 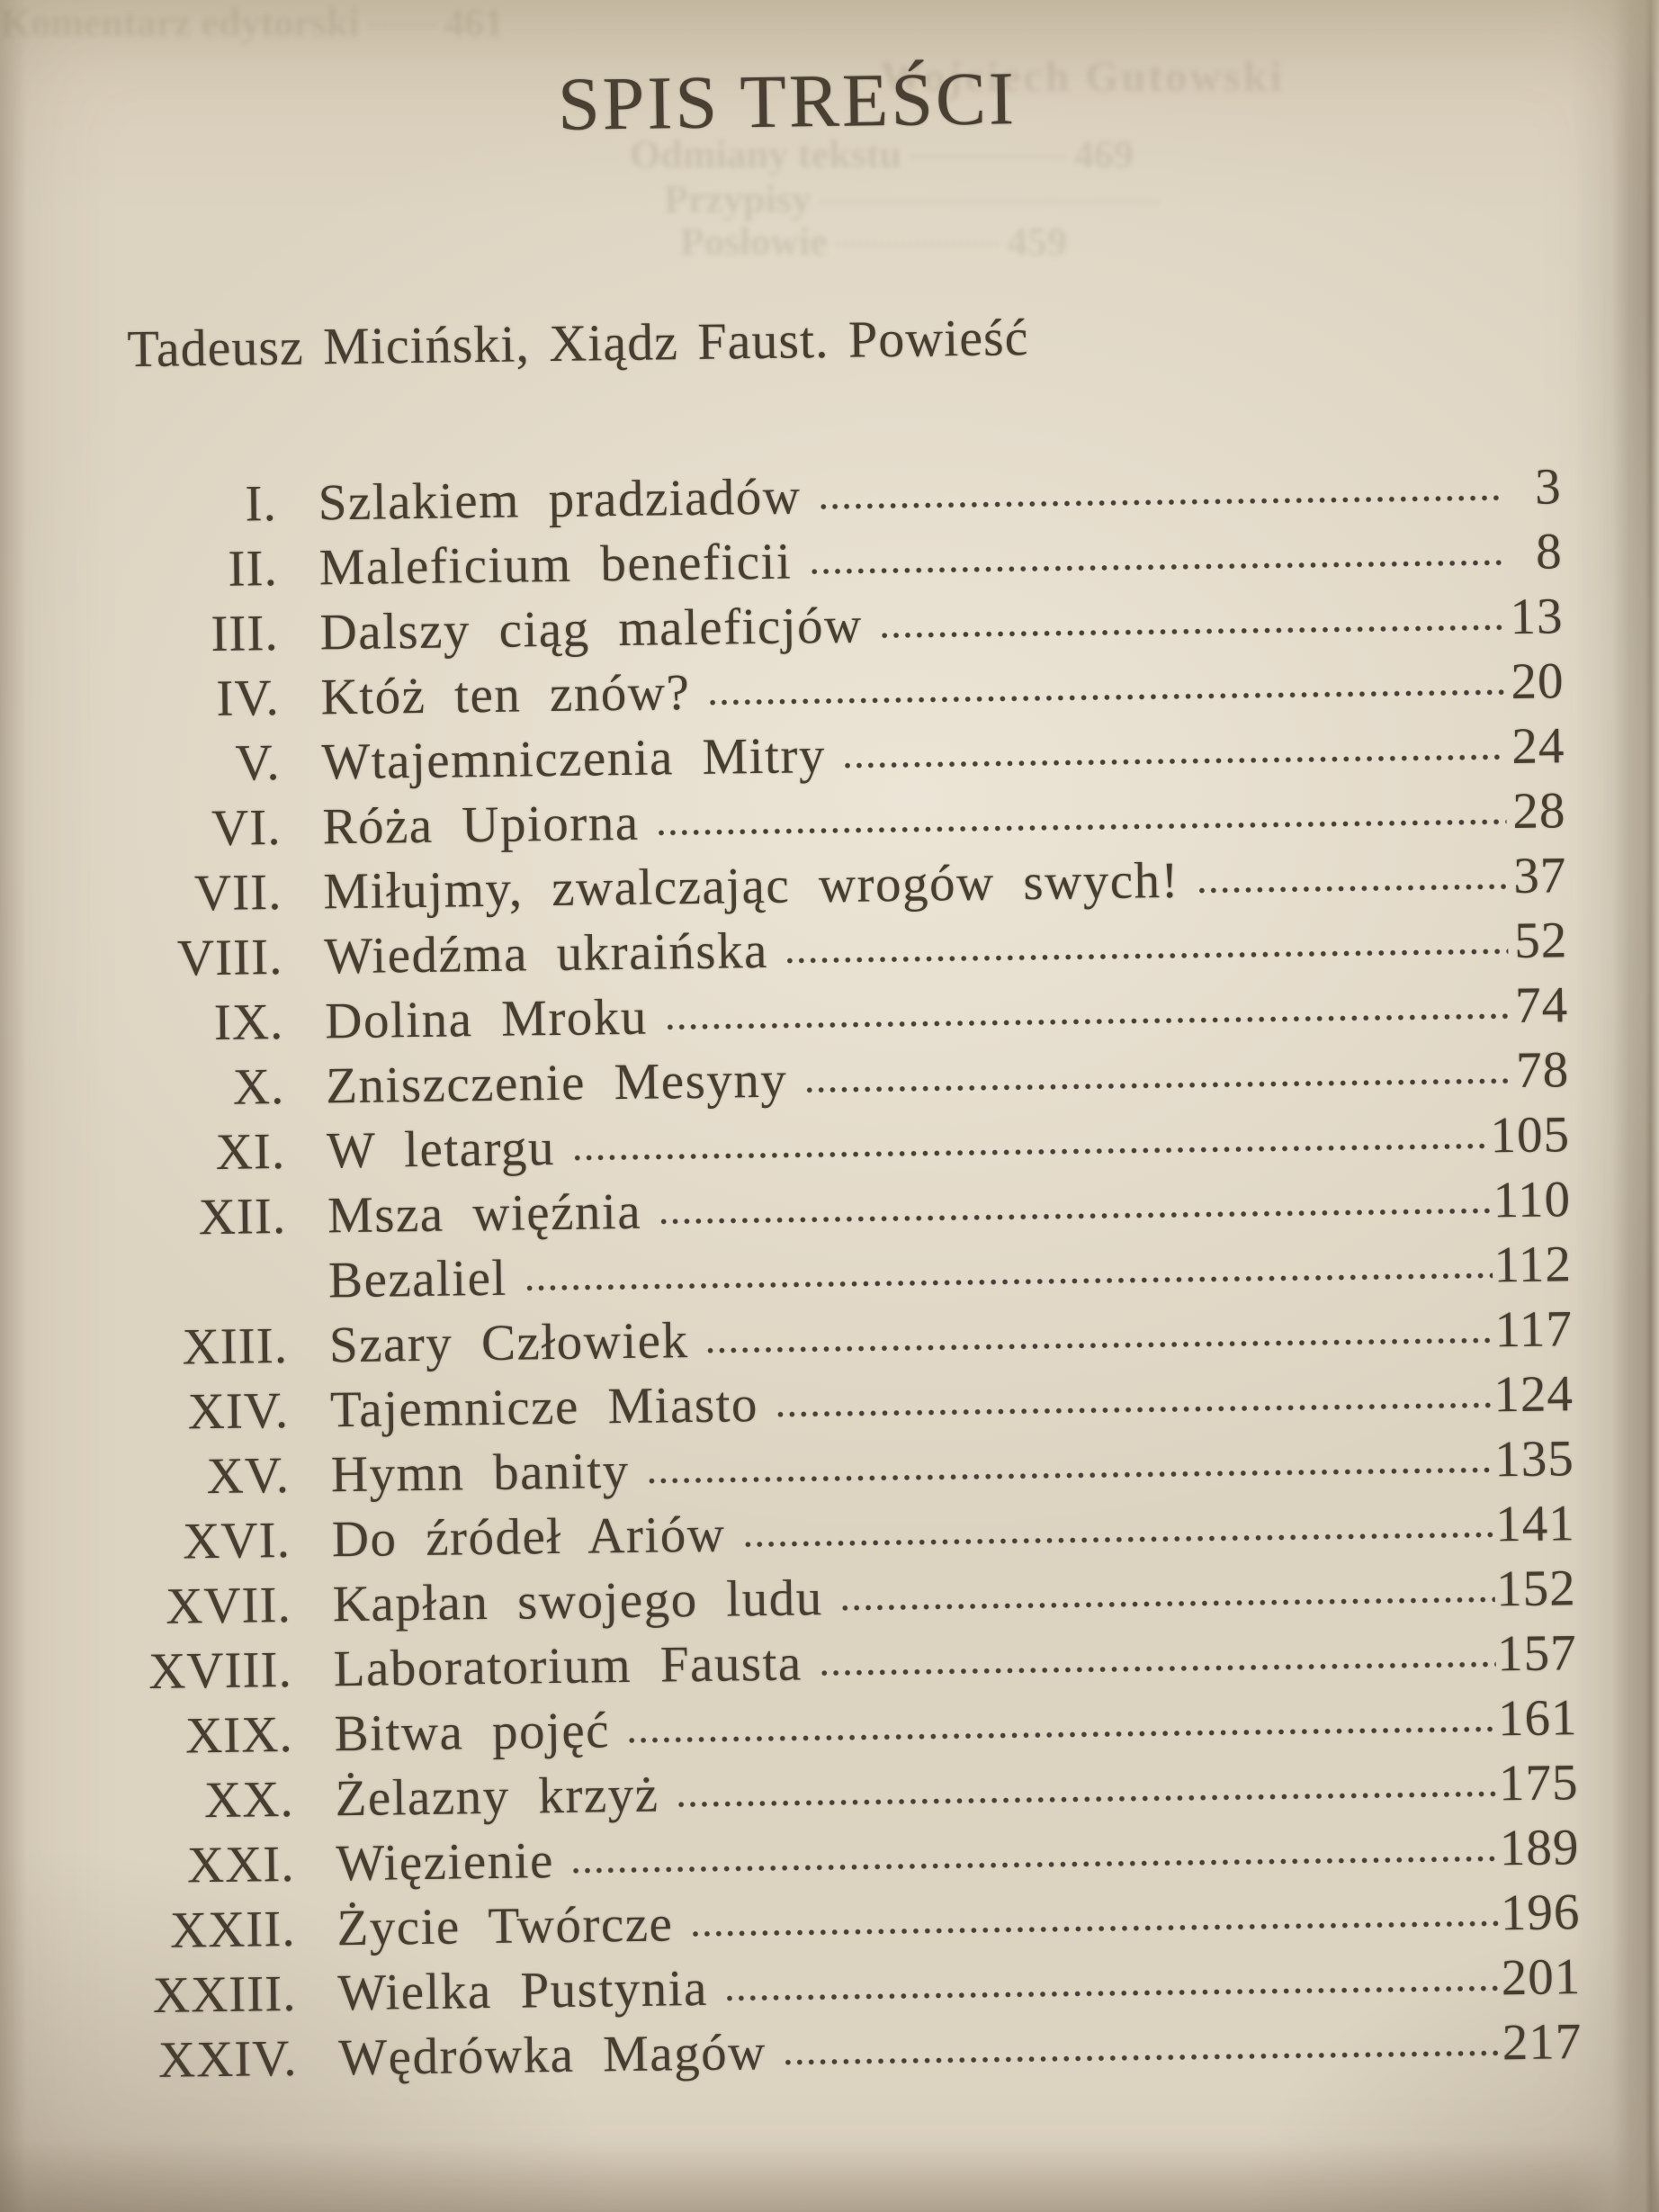 What do you see at coordinates (246, 827) in the screenshot?
I see `toc-roman-numeral: VI.` at bounding box center [246, 827].